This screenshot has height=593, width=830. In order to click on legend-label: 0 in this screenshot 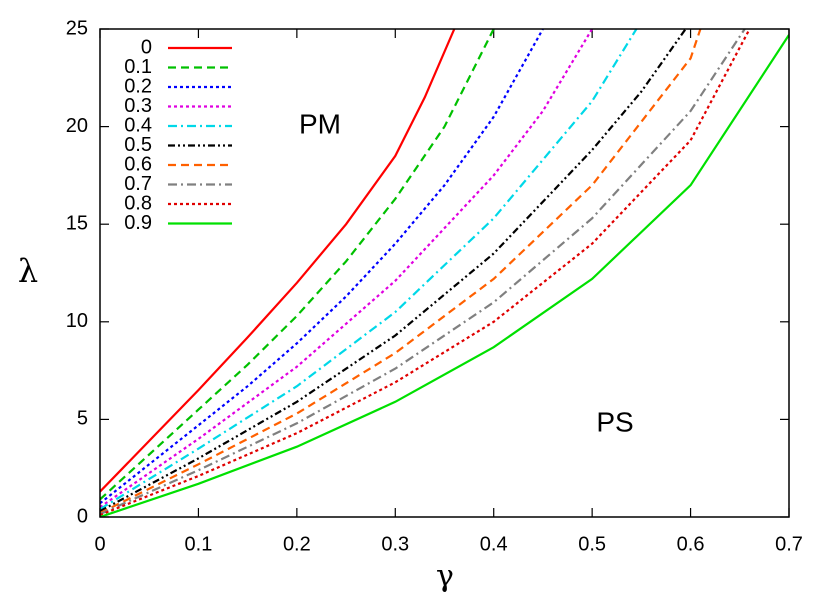, I will do `click(146, 47)`.